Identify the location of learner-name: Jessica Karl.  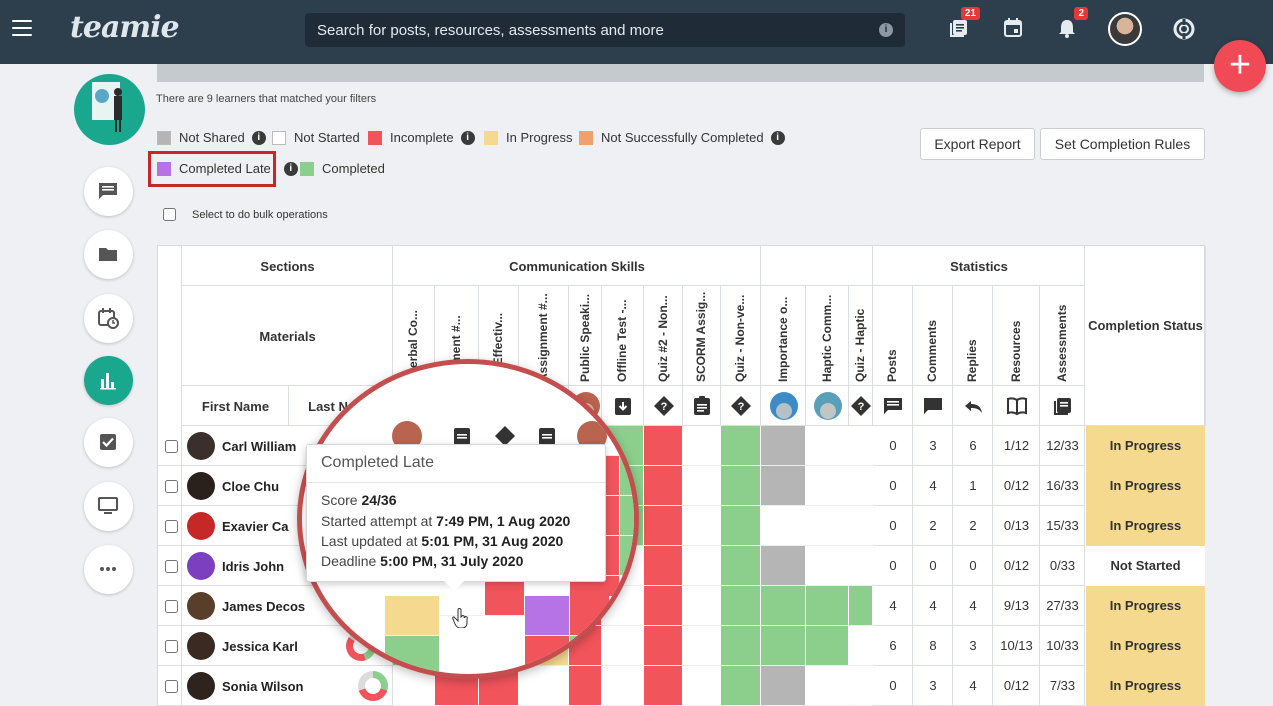
(260, 646).